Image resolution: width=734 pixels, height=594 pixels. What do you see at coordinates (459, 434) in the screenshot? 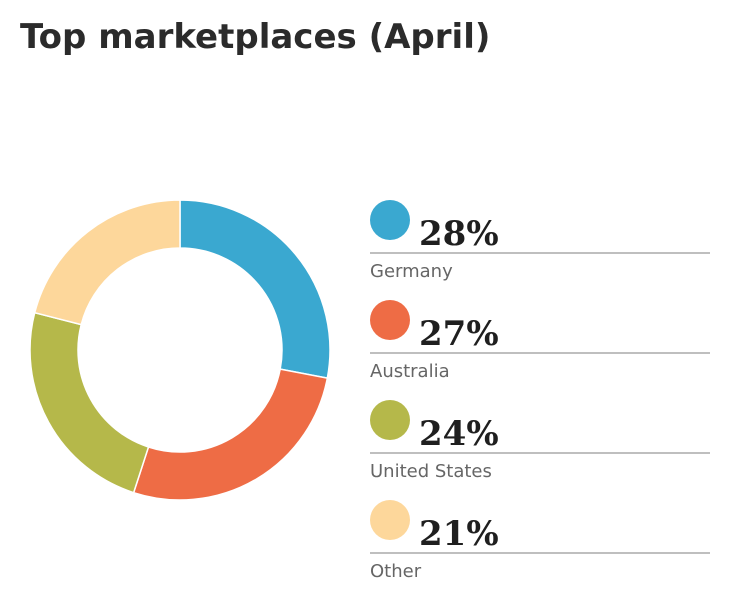
I see `value-label: 24%` at bounding box center [459, 434].